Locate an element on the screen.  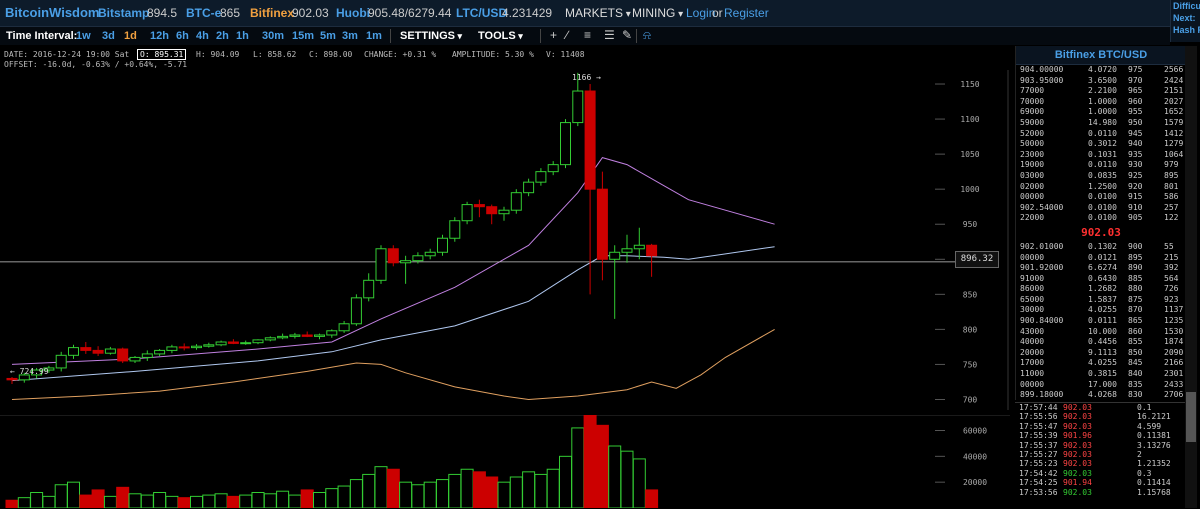
line-icon: ∕ is located at coordinates (567, 35).